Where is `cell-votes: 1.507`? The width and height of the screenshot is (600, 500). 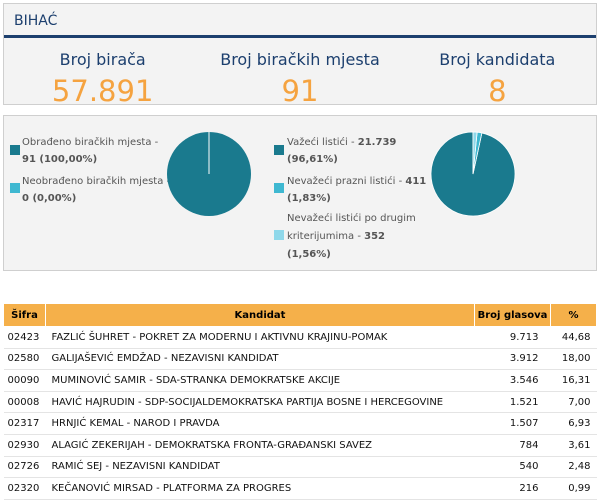 cell-votes: 1.507 is located at coordinates (512, 423).